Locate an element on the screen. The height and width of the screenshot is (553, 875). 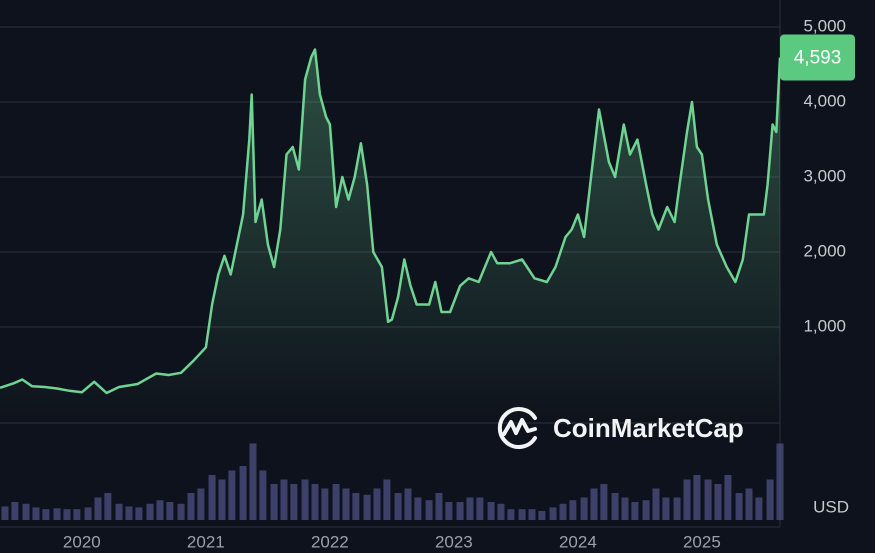
x-tick-label: 2023 is located at coordinates (454, 541).